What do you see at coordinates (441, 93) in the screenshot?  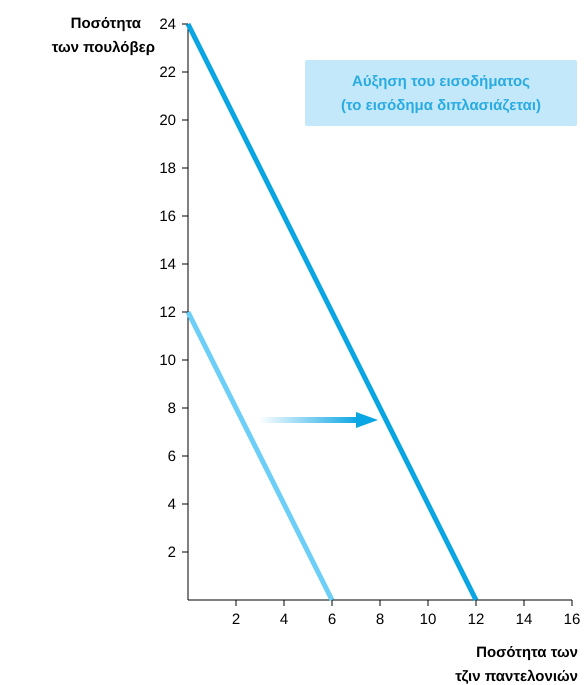 I see `annotation: Αύξηση του εισοδήματος (το εισόδημα διπλασιάζεται)` at bounding box center [441, 93].